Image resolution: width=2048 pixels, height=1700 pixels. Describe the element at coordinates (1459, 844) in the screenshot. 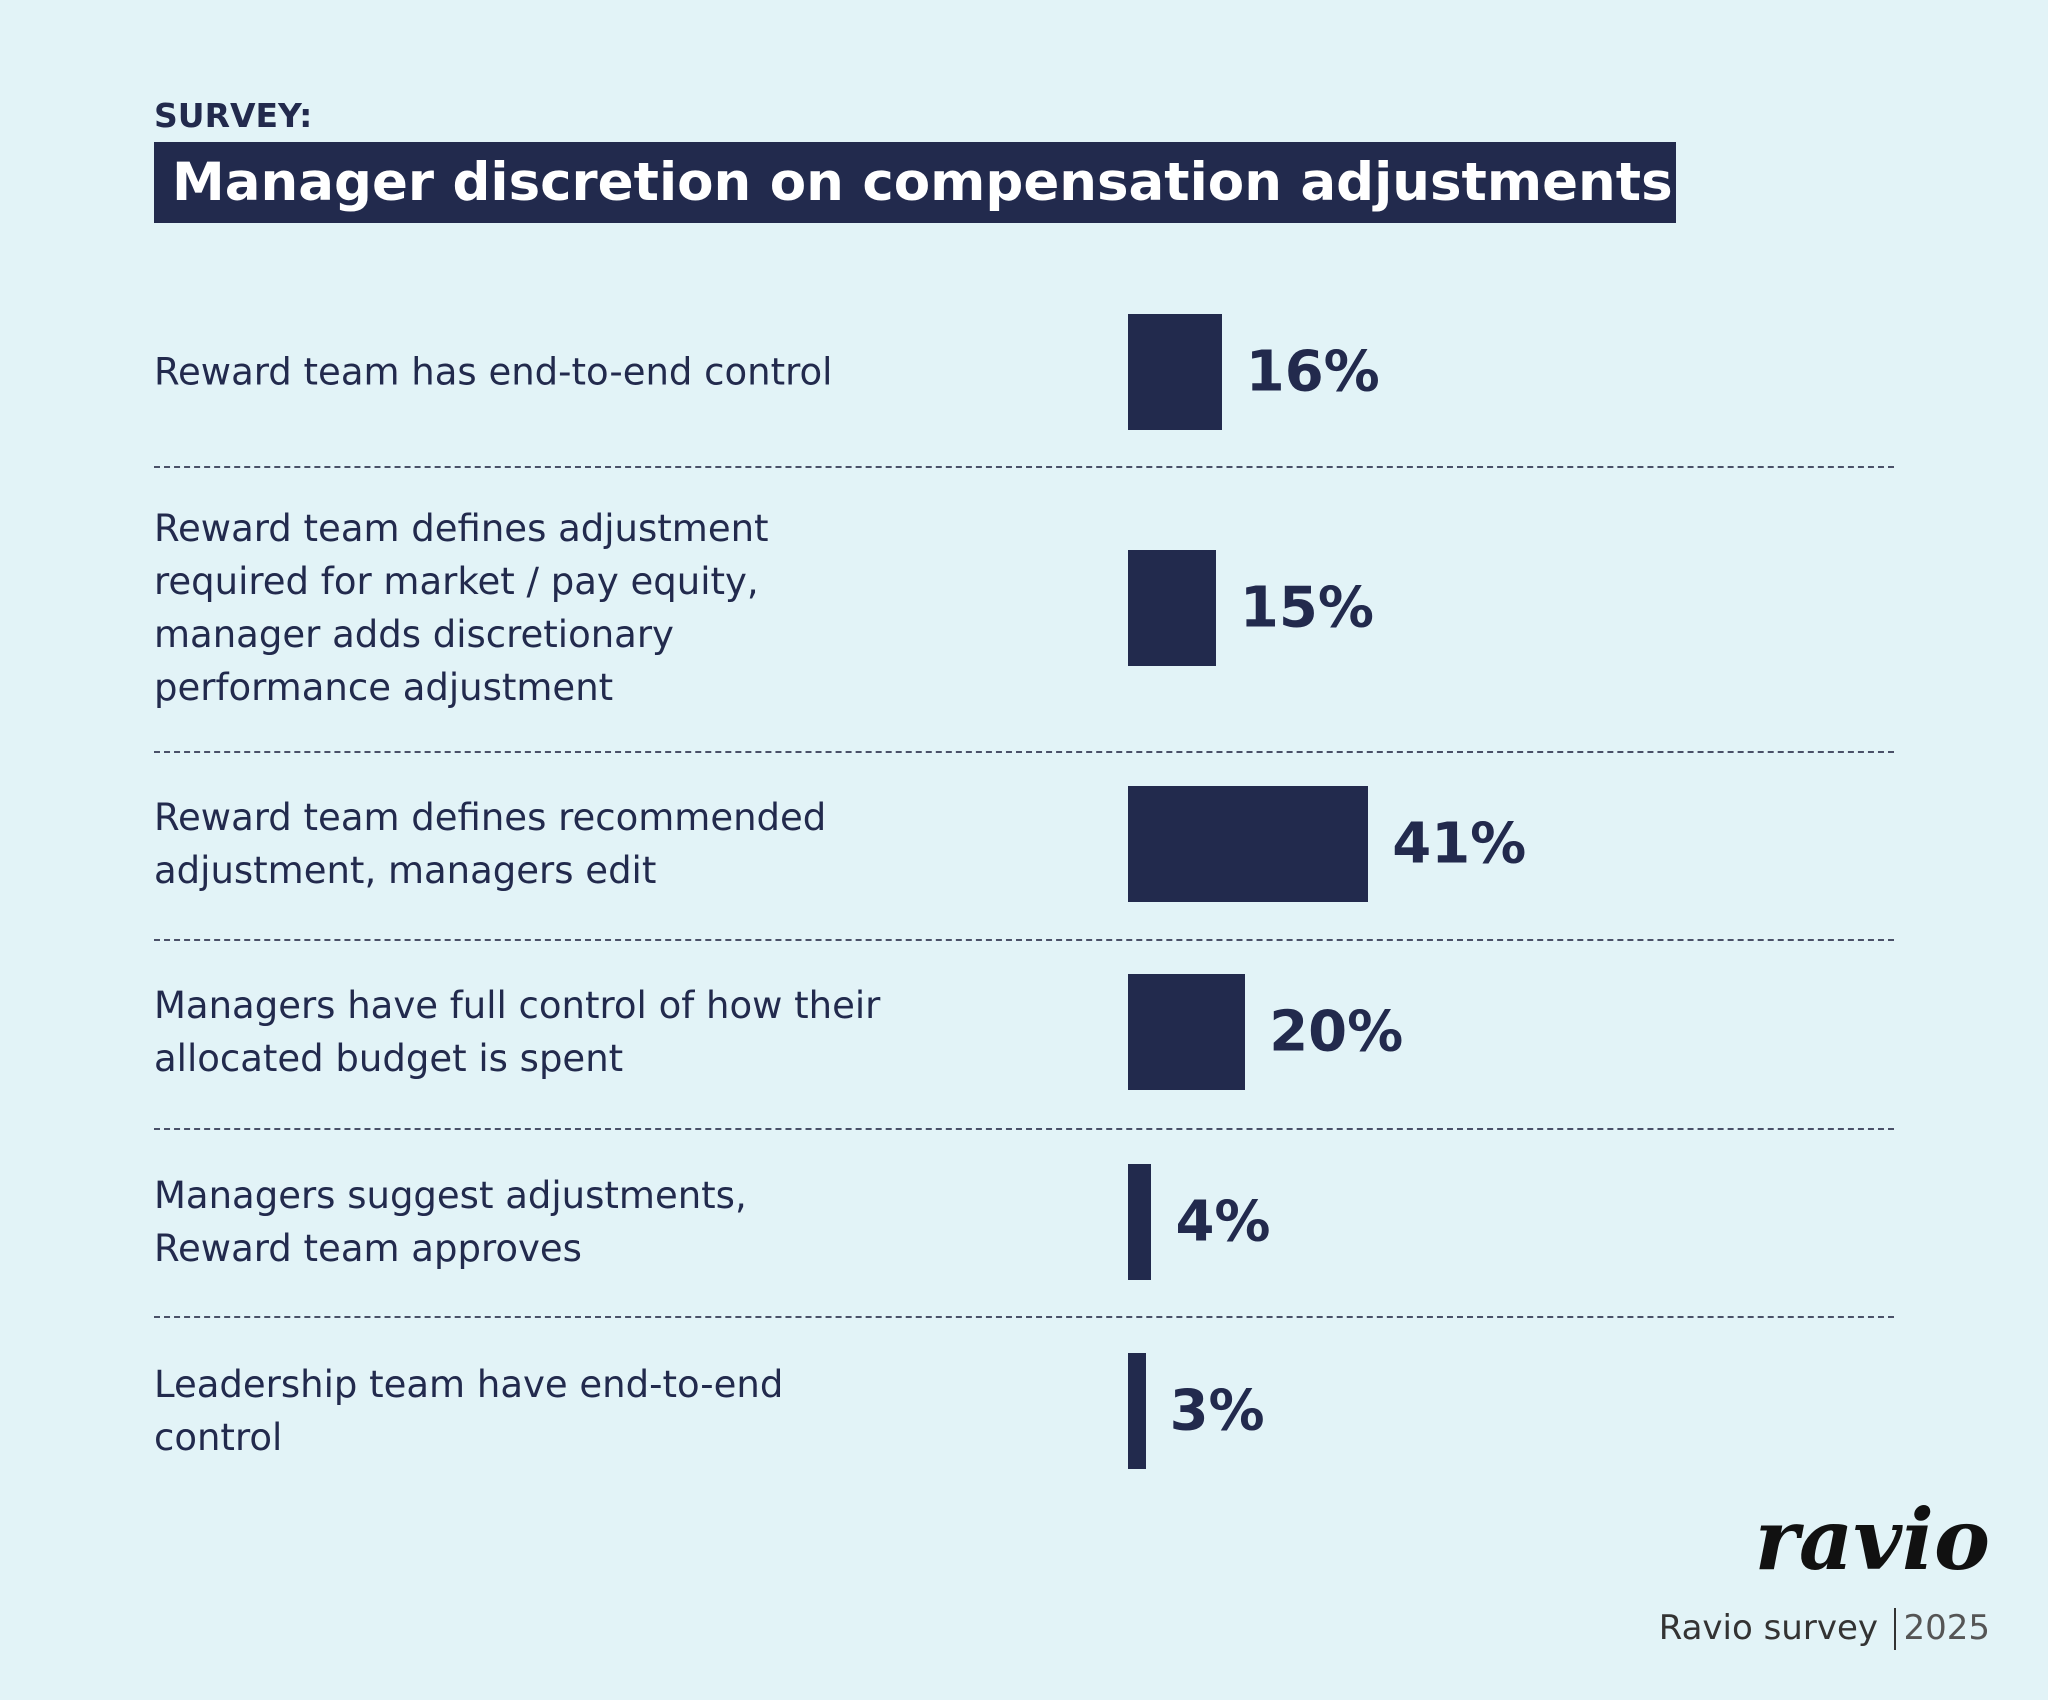

I see `value-label: 41%` at that location.